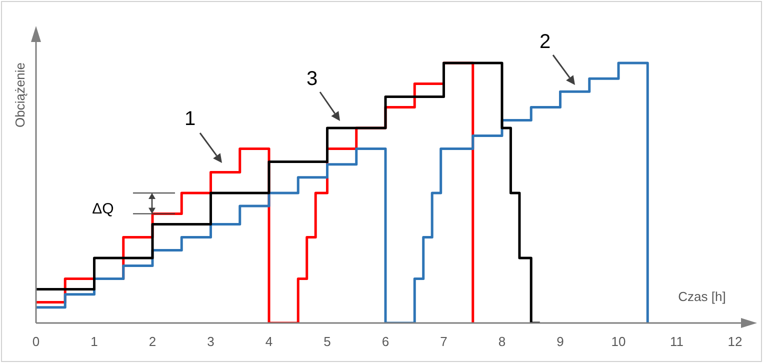 This screenshot has width=763, height=363. Describe the element at coordinates (94, 342) in the screenshot. I see `x-tick-label: 1` at that location.